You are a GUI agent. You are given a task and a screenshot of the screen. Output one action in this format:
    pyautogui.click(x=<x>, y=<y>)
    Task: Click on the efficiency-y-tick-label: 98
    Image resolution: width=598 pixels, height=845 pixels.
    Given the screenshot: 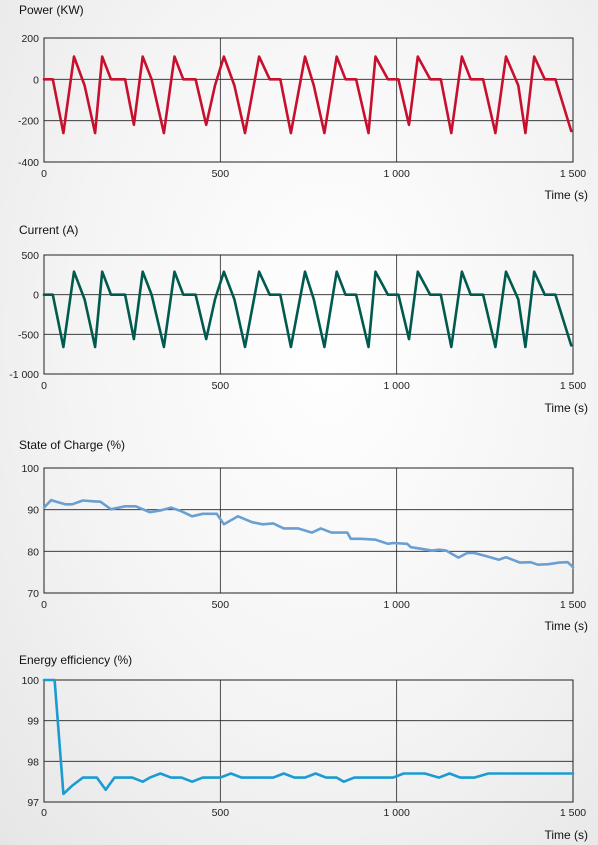 What is the action you would take?
    pyautogui.click(x=33, y=762)
    